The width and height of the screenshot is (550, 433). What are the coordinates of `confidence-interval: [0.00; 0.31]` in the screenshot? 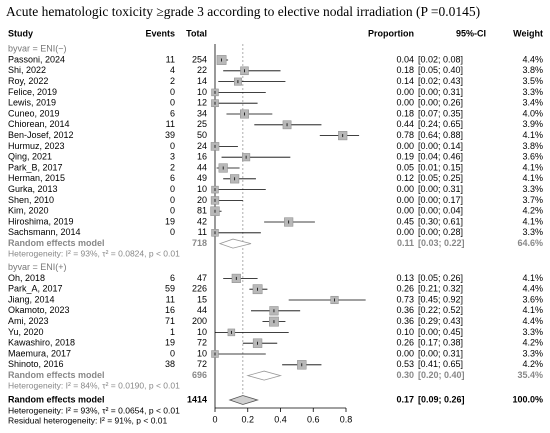 It's located at (440, 353).